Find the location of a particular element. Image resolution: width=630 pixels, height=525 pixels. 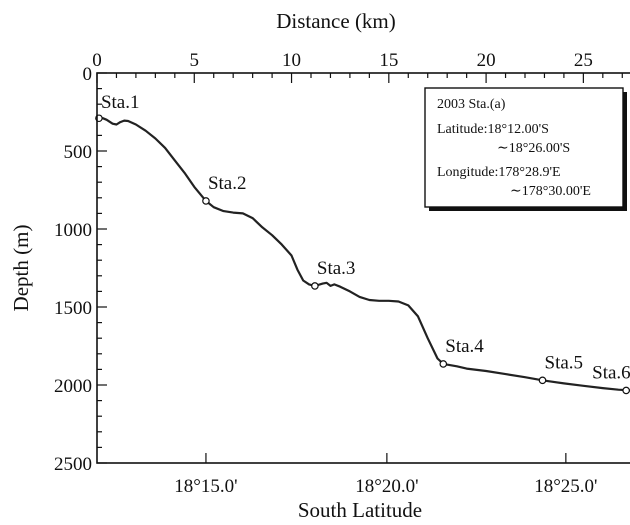

y-tick-label: 500 is located at coordinates (78, 152).